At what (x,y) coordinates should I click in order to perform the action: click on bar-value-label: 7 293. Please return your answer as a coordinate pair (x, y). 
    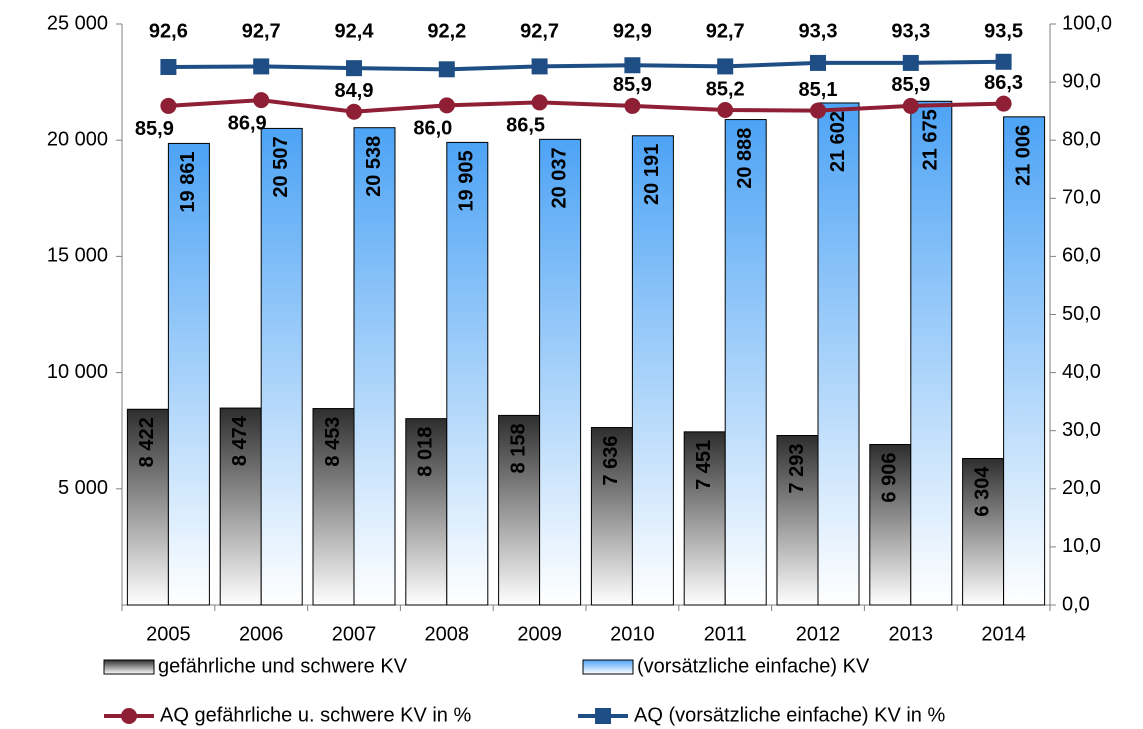
    Looking at the image, I should click on (797, 469).